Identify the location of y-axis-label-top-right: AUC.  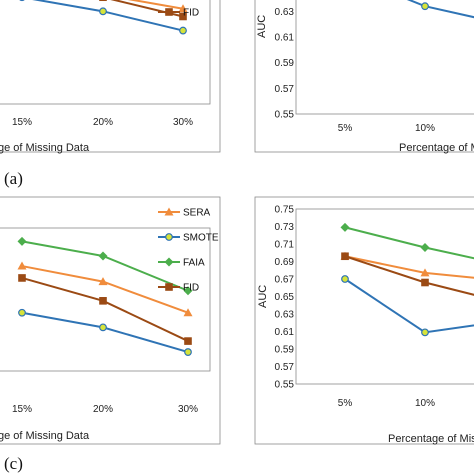
(262, 26).